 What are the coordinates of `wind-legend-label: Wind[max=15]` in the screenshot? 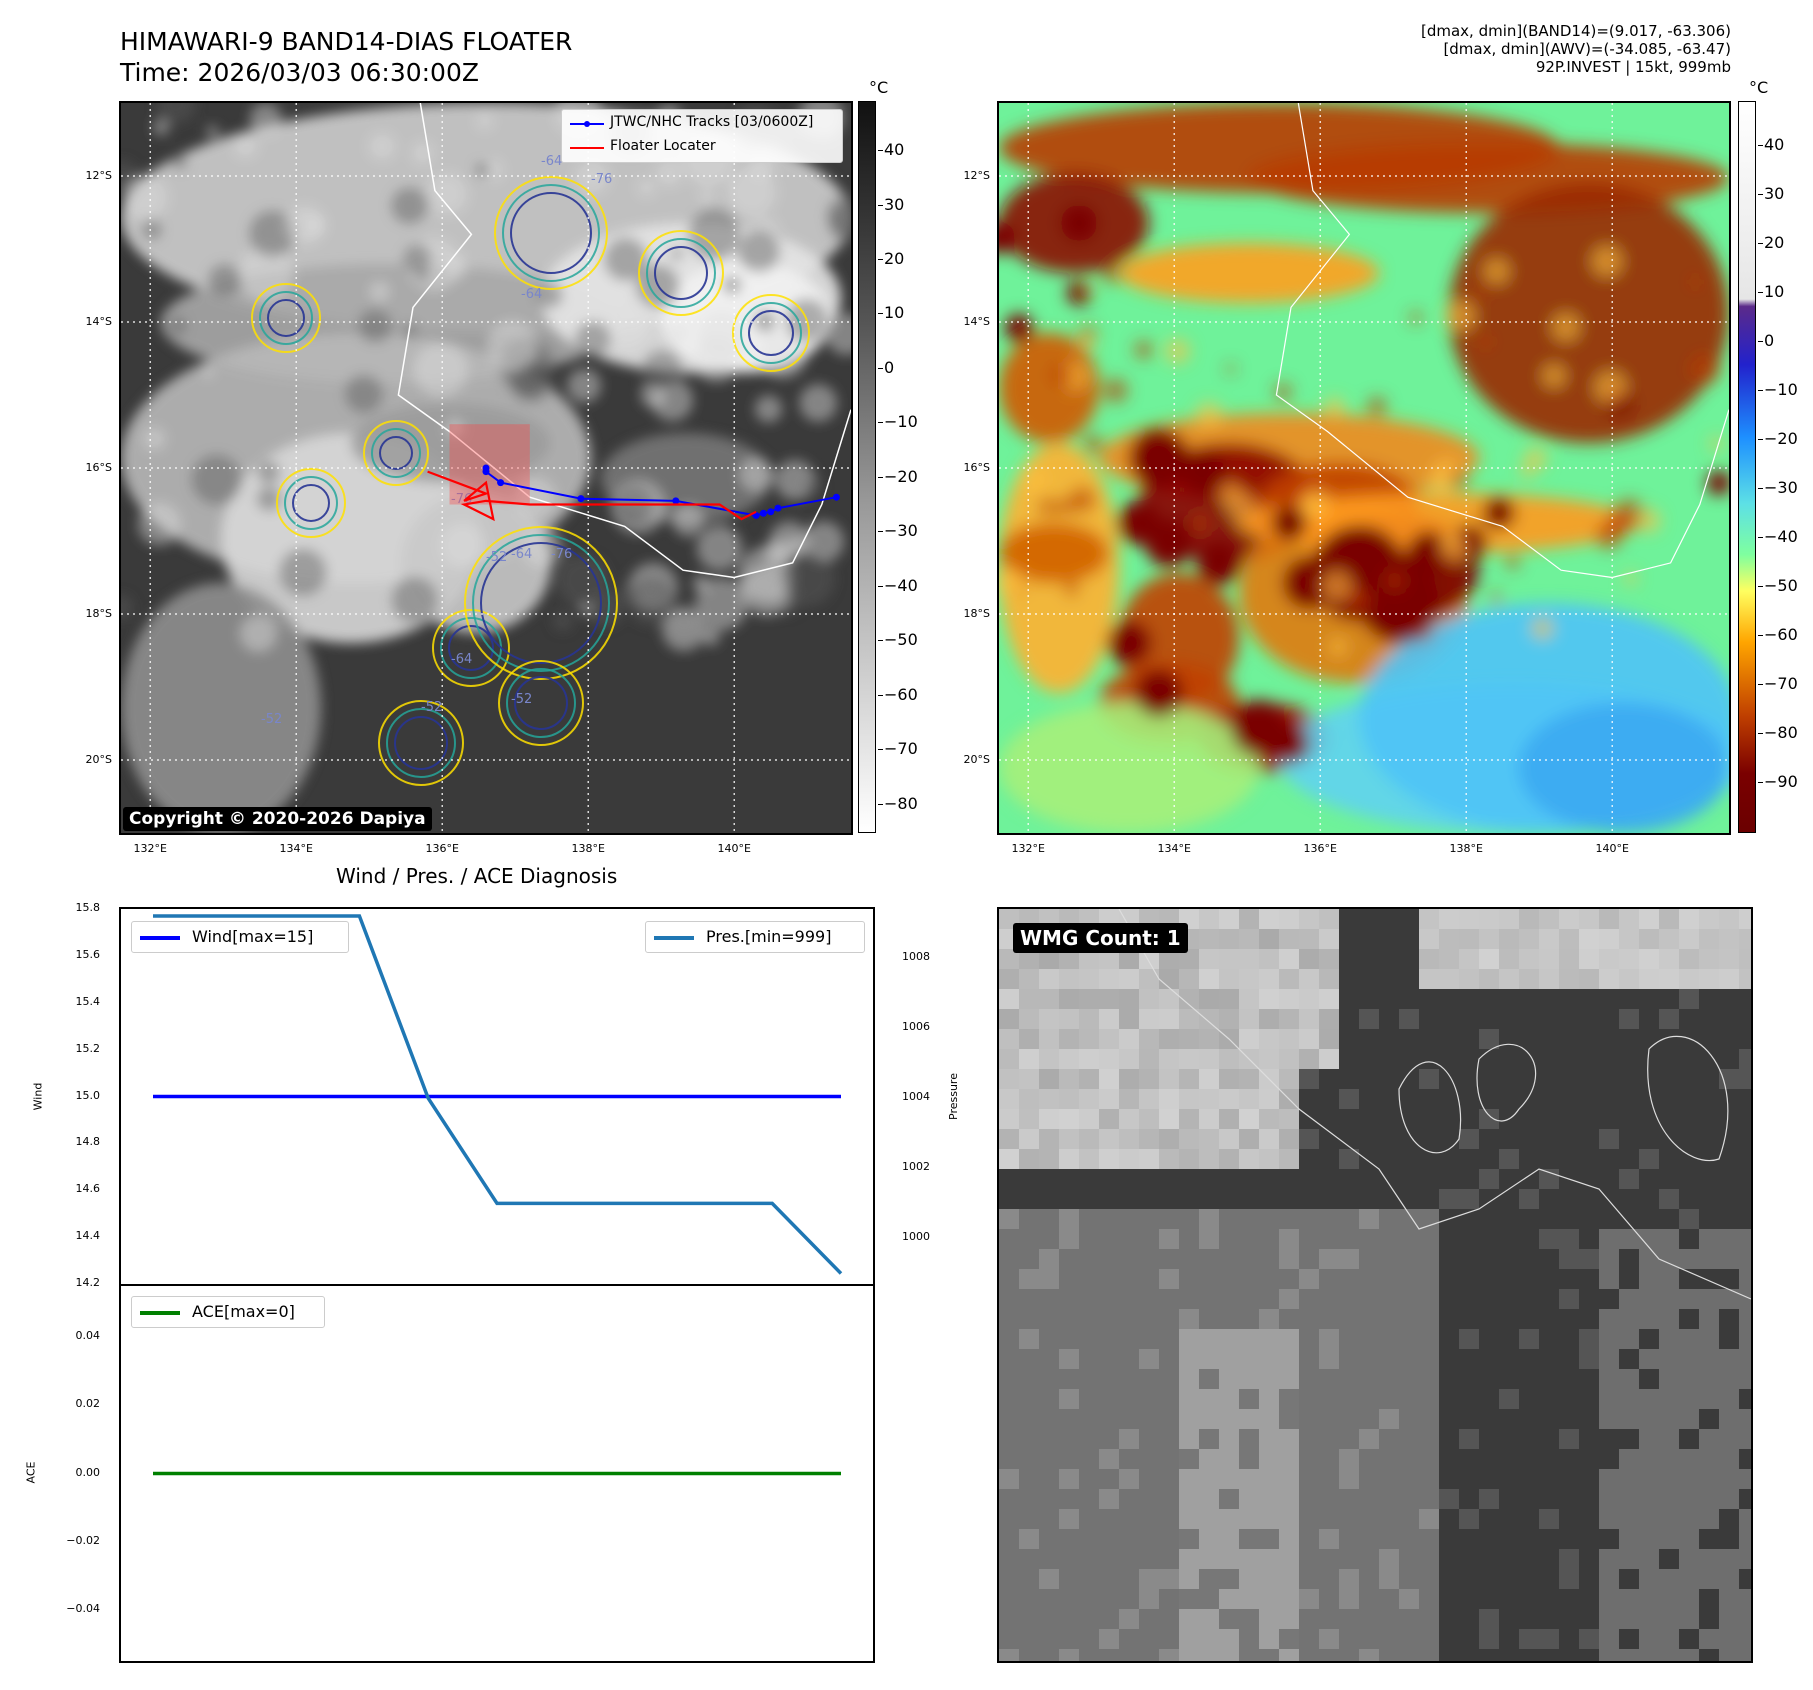 It's located at (253, 936).